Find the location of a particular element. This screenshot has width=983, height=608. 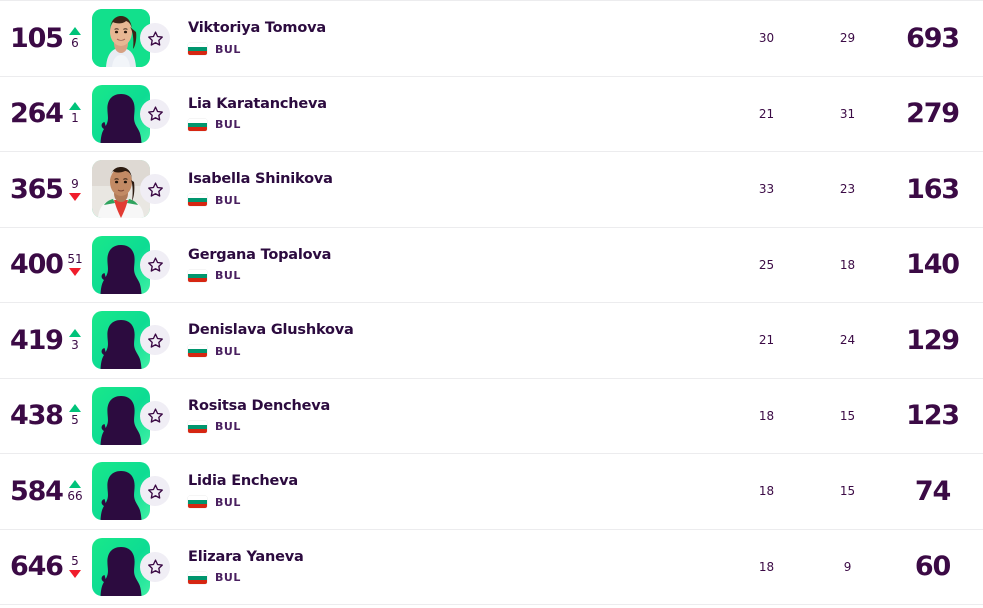

rank-movement-value: 6 is located at coordinates (75, 42).